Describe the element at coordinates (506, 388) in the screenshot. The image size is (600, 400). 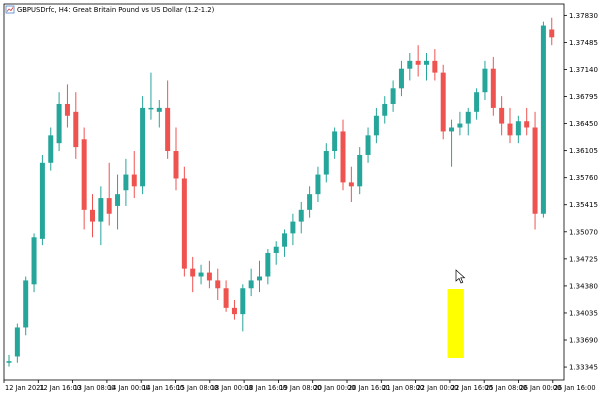
I see `x-tick-label: 25 Jan 08:00` at that location.